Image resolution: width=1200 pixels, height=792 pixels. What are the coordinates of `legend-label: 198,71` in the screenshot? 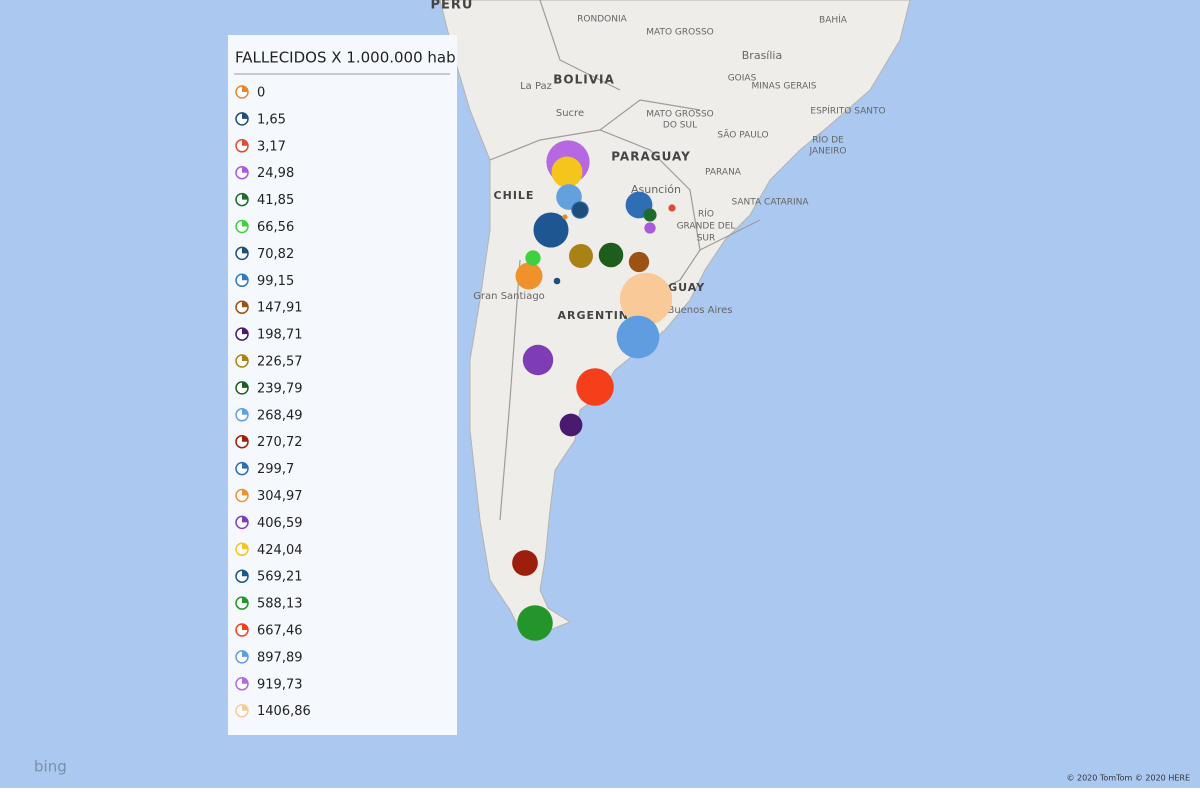 It's located at (280, 335).